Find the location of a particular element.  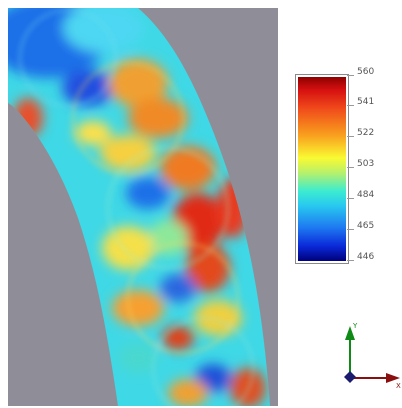

colorbar-tick-label: 465 is located at coordinates (366, 226).